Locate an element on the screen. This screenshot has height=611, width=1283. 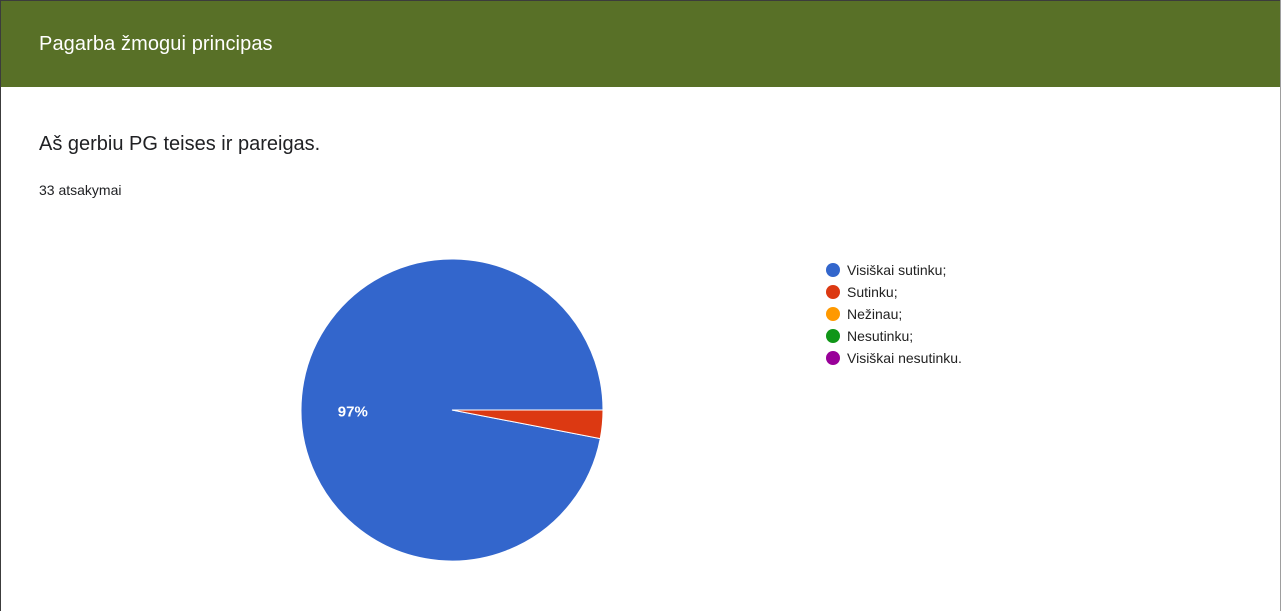
legend-item-4: Visiškai nesutinku. is located at coordinates (894, 358).